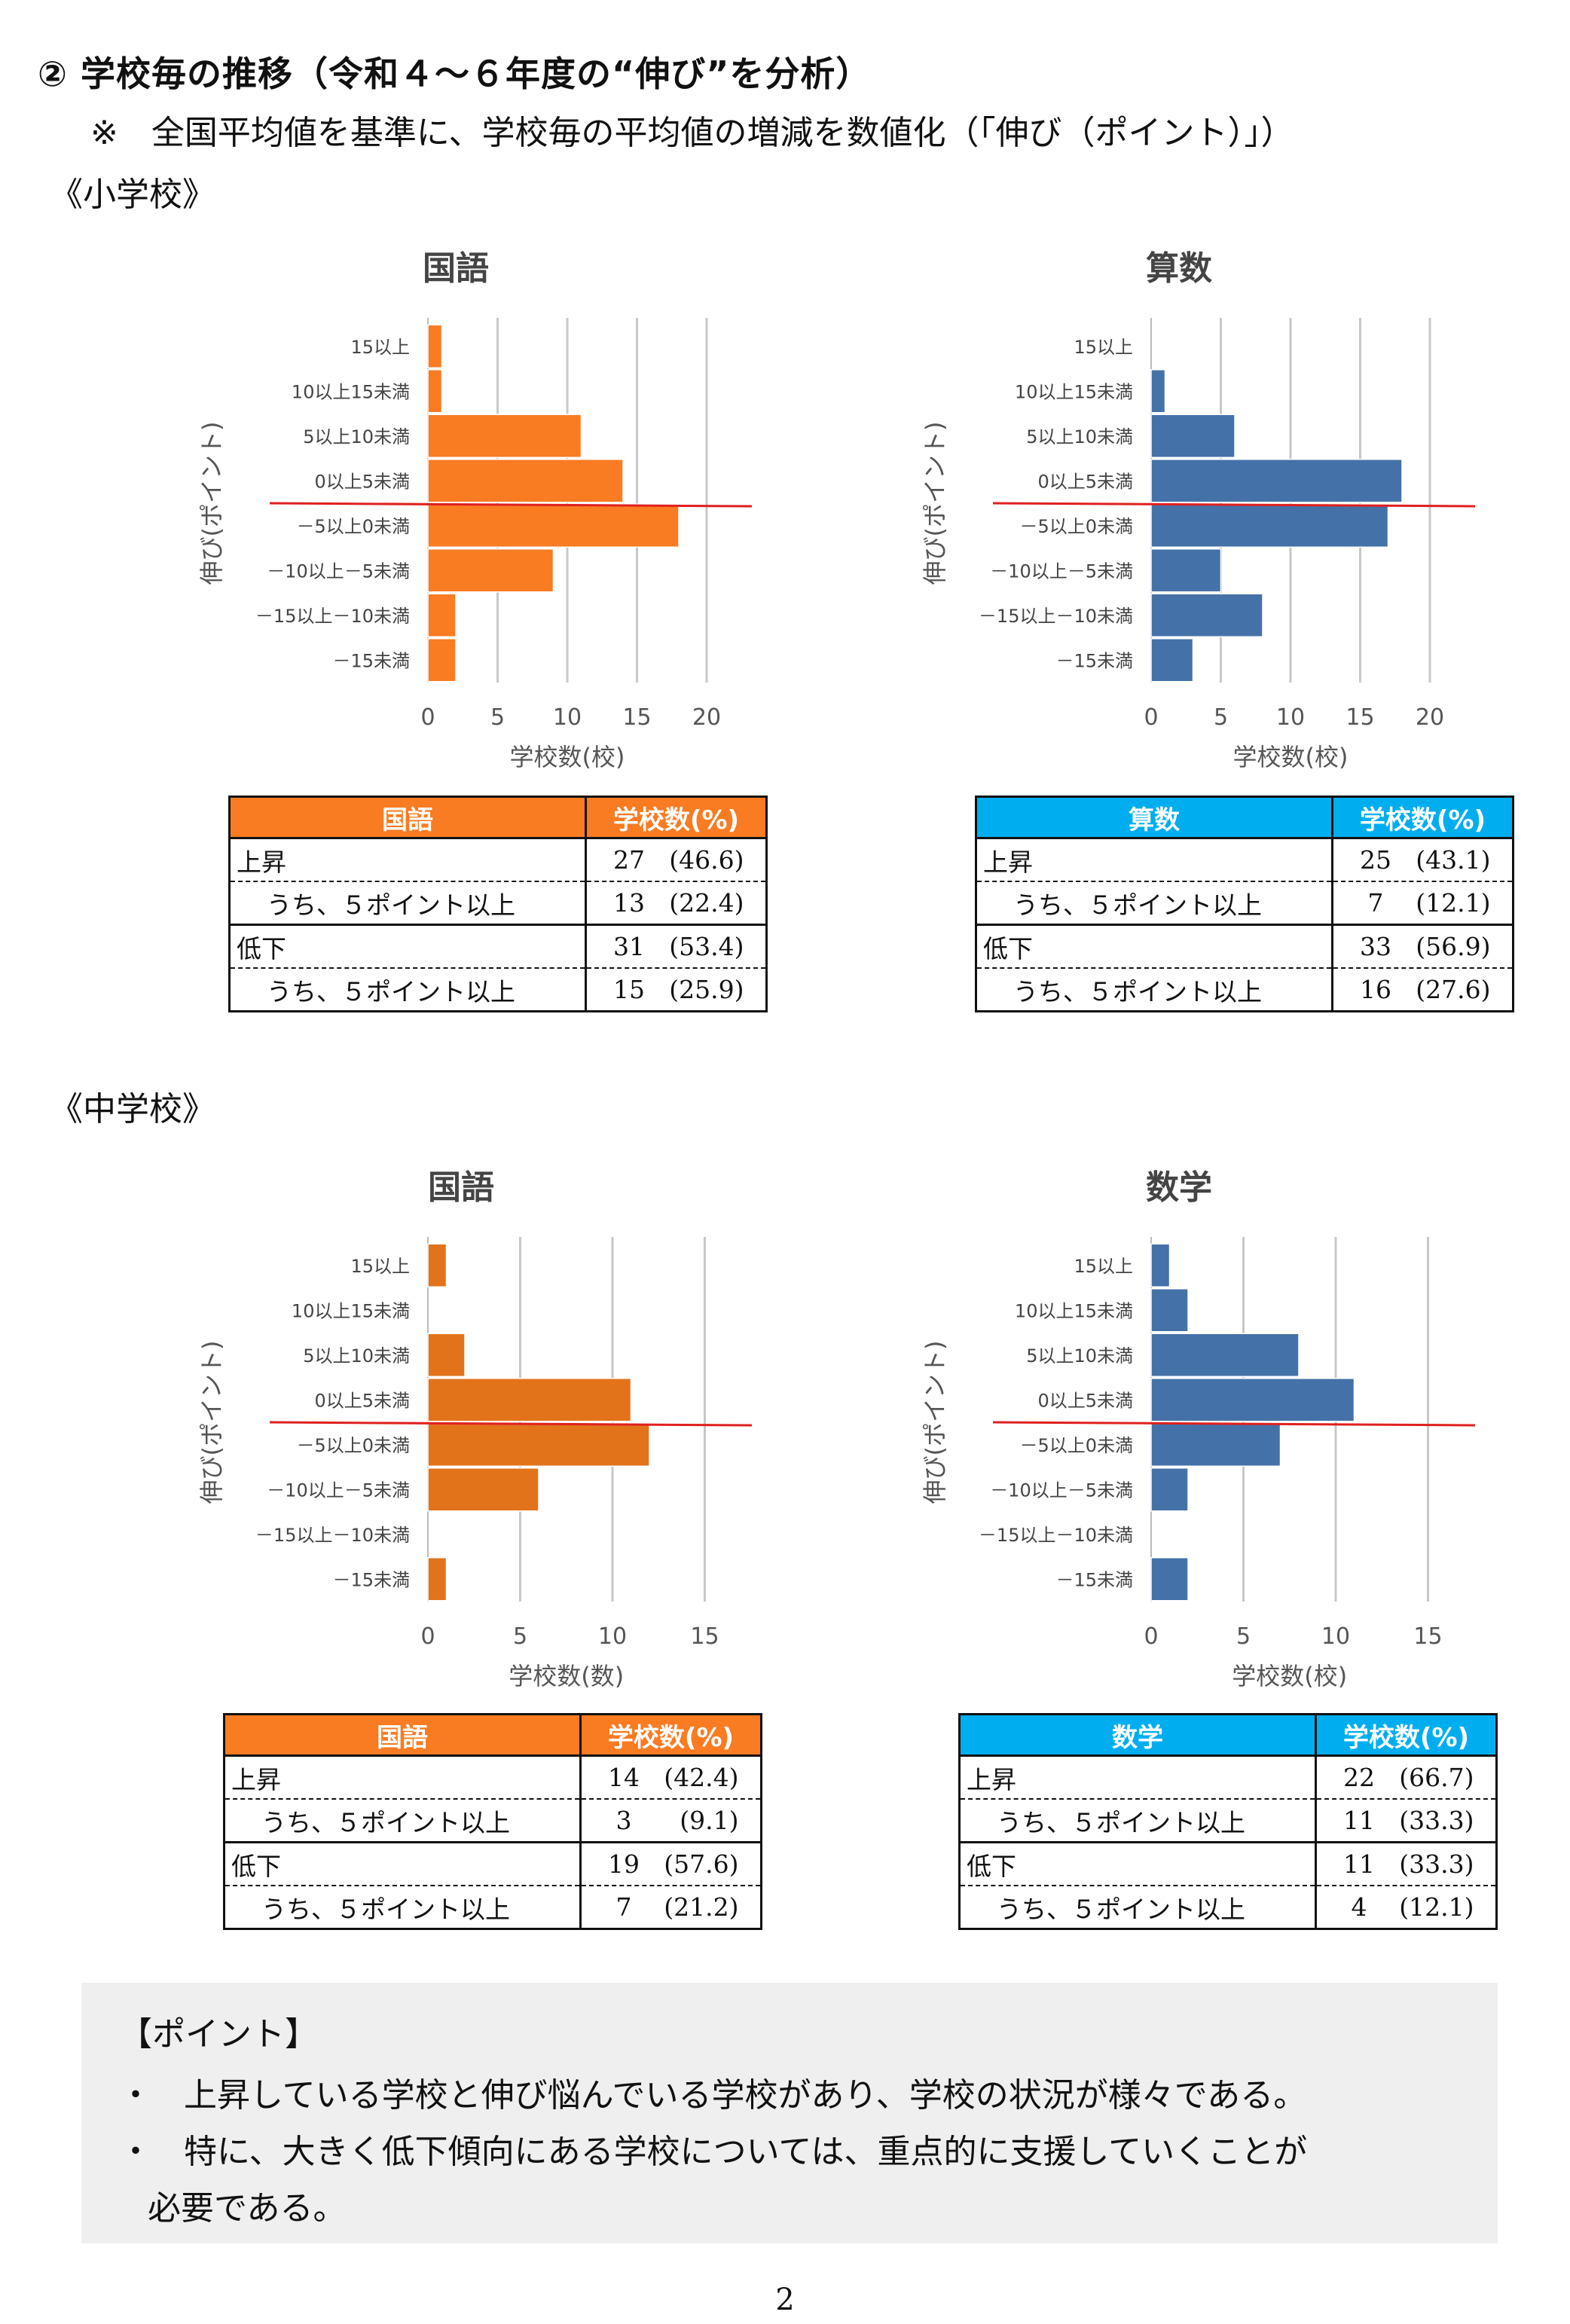 Image resolution: width=1570 pixels, height=2324 pixels. Describe the element at coordinates (566, 1676) in the screenshot. I see `x-axis-label: 学校数(数)` at that location.